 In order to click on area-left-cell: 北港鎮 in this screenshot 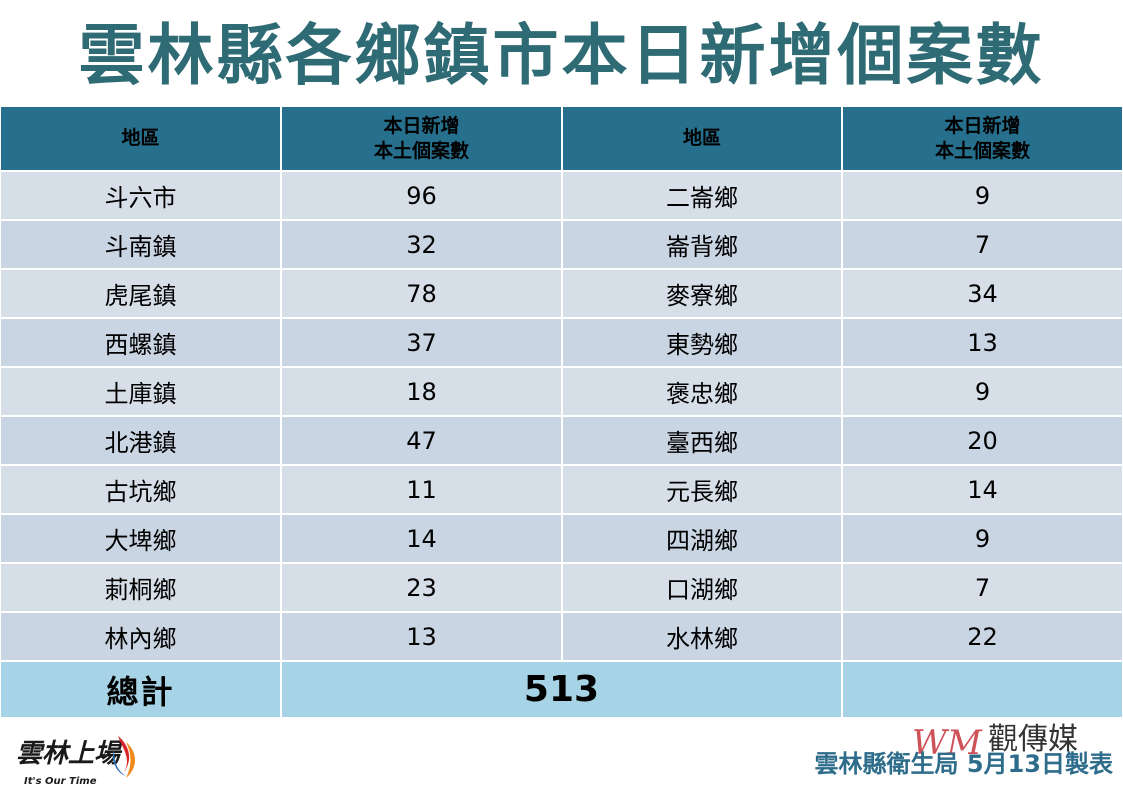, I will do `click(141, 441)`.